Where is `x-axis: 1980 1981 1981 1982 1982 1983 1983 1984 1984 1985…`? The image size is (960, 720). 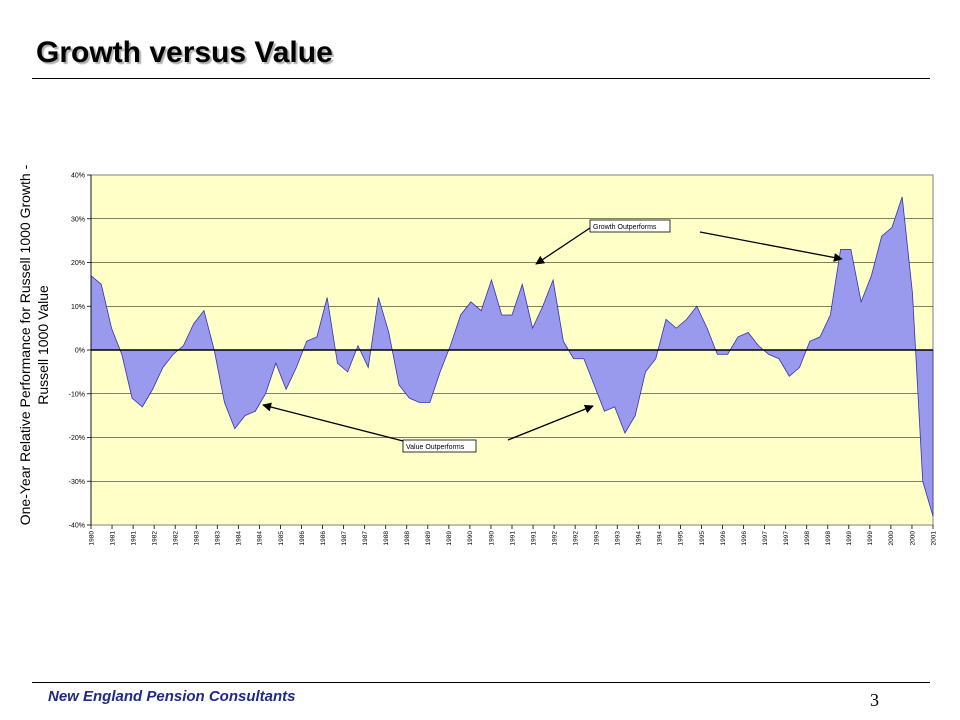
x-axis: 1980 1981 1981 1982 1982 1983 1983 1984 1984 1985… is located at coordinates (512, 535).